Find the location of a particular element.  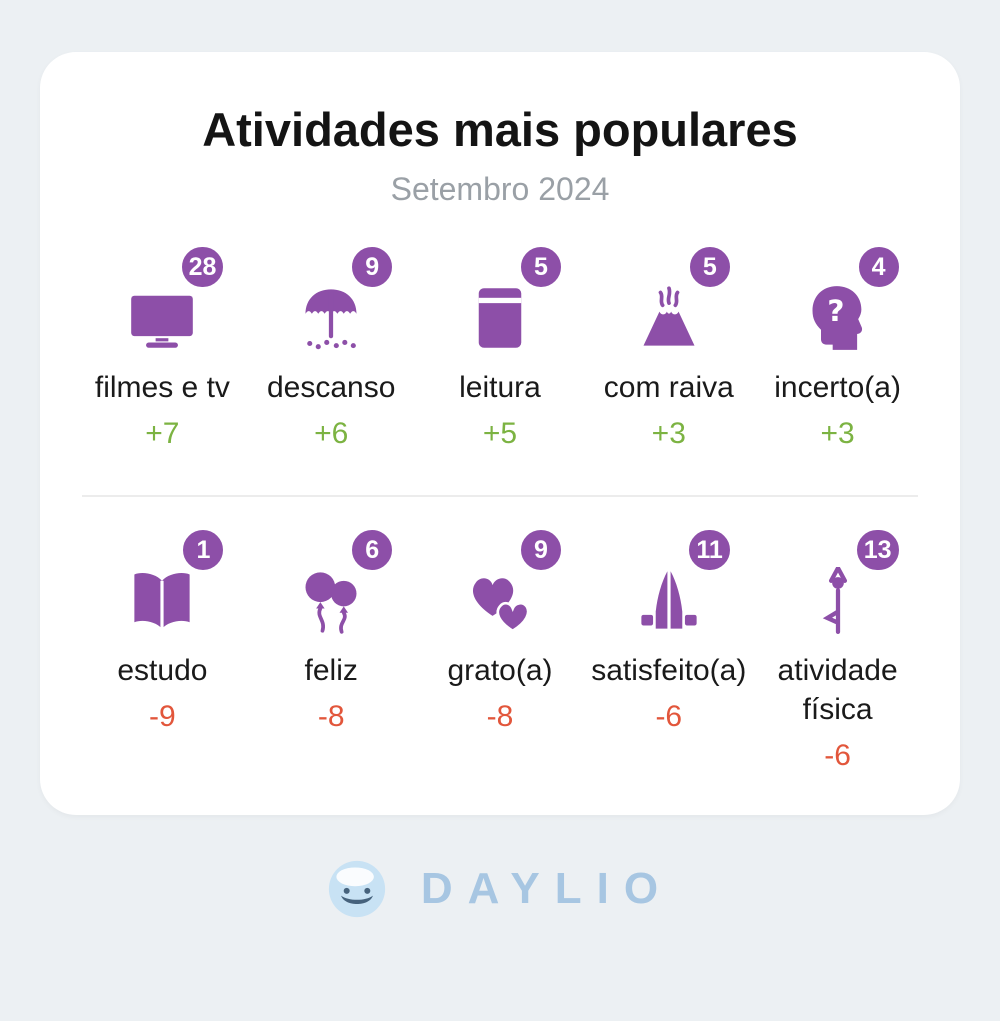

count-badge: 28 is located at coordinates (202, 267).